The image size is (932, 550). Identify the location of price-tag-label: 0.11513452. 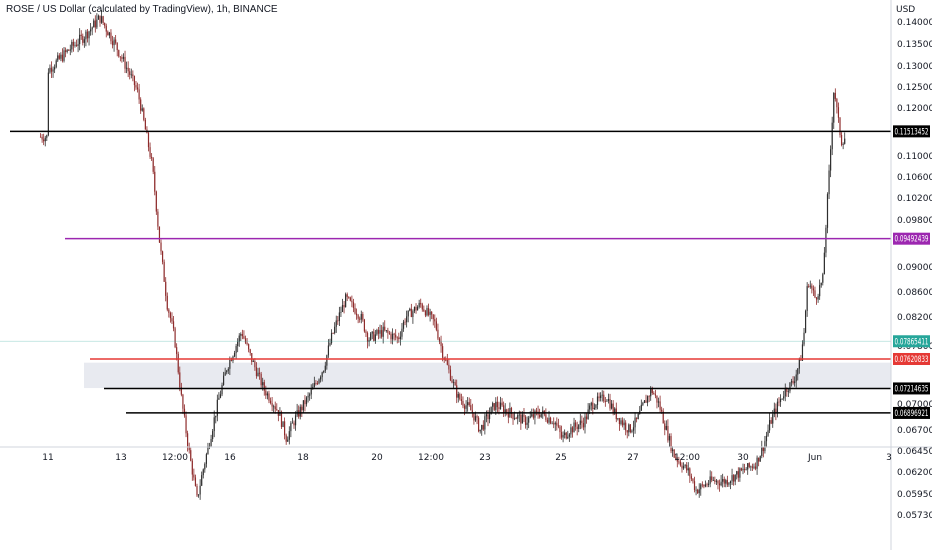
(912, 132).